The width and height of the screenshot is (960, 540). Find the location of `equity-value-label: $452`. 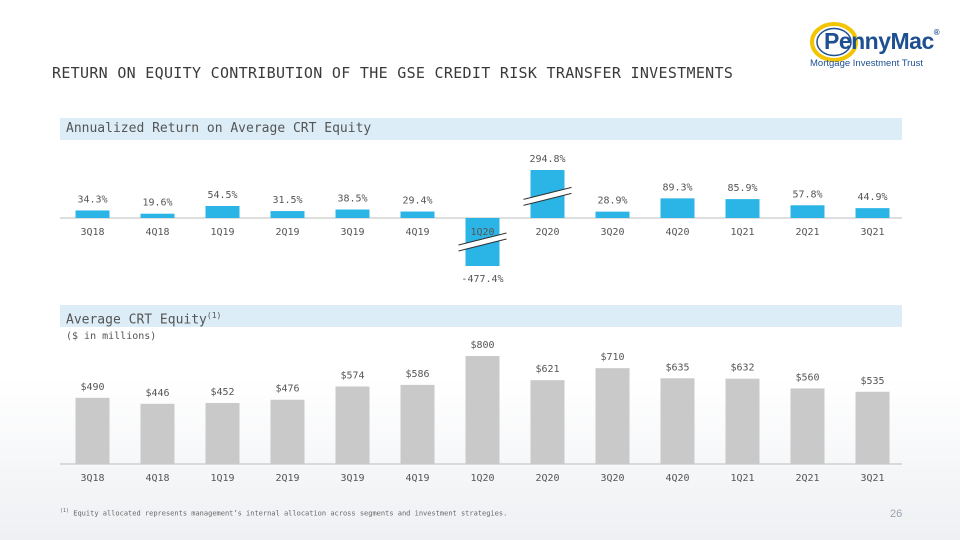

equity-value-label: $452 is located at coordinates (222, 392).